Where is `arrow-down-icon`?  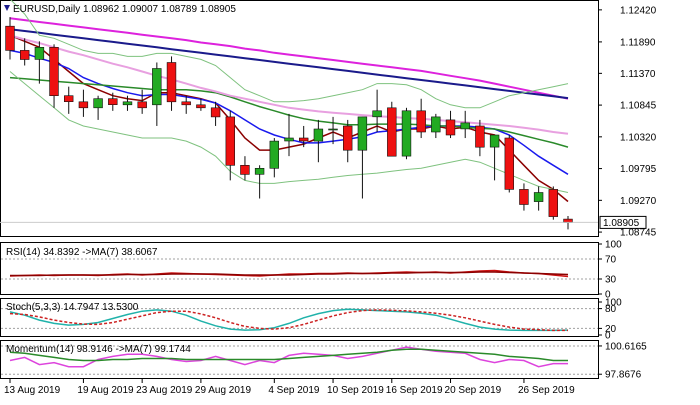 arrow-down-icon is located at coordinates (7, 8).